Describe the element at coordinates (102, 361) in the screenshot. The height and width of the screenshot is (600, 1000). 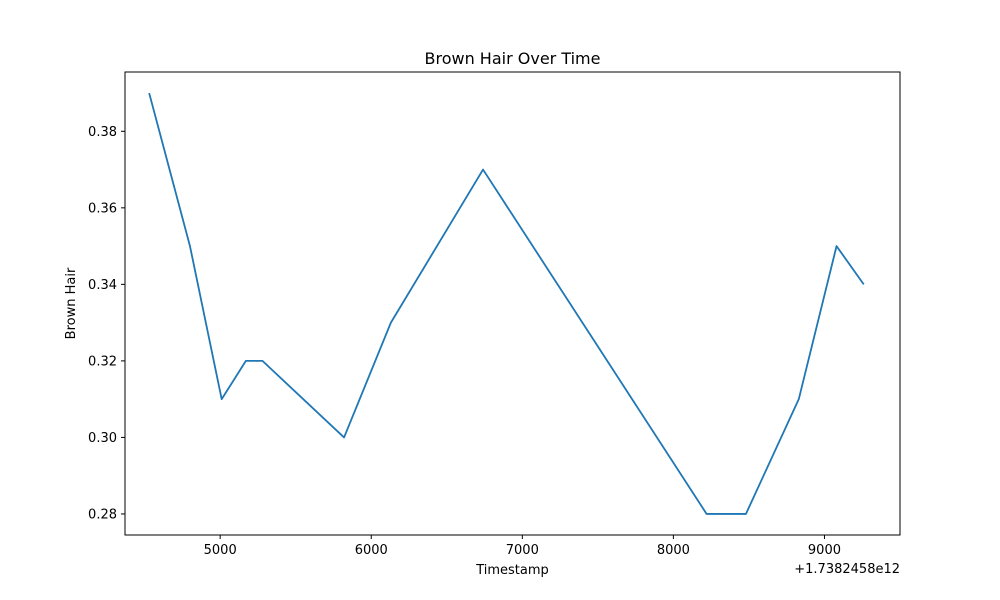
I see `y-tick-label: 0.32` at that location.